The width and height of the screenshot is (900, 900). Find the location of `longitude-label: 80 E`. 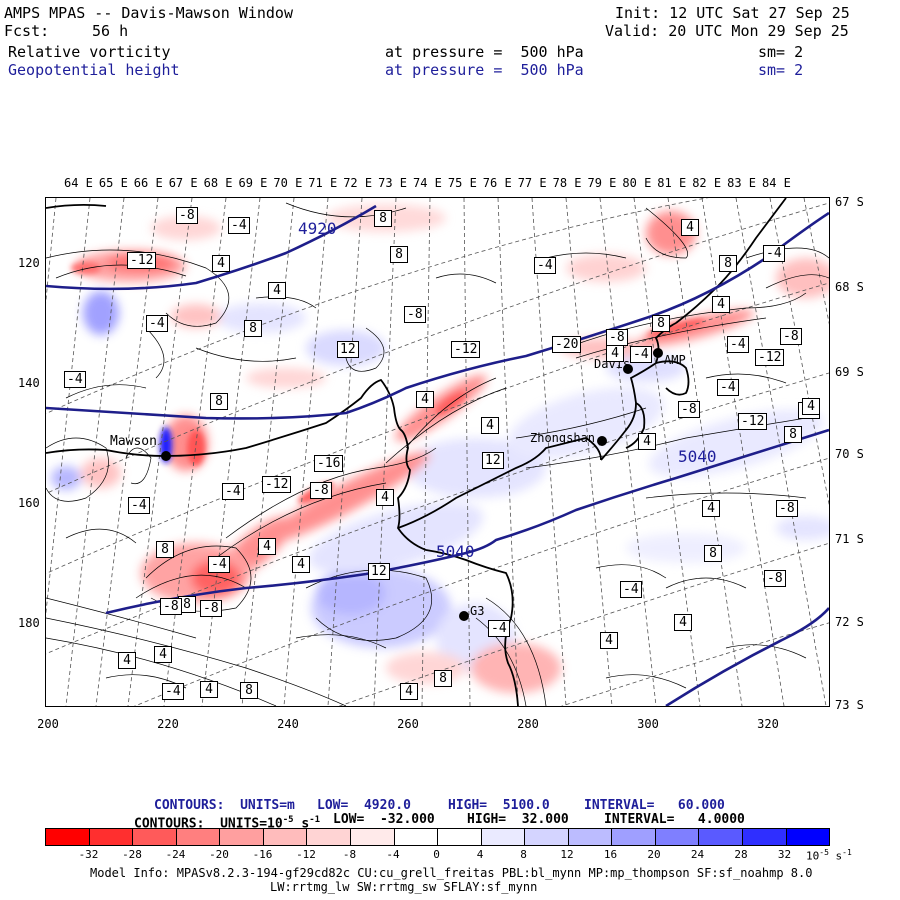

longitude-label: 80 E is located at coordinates (637, 183).